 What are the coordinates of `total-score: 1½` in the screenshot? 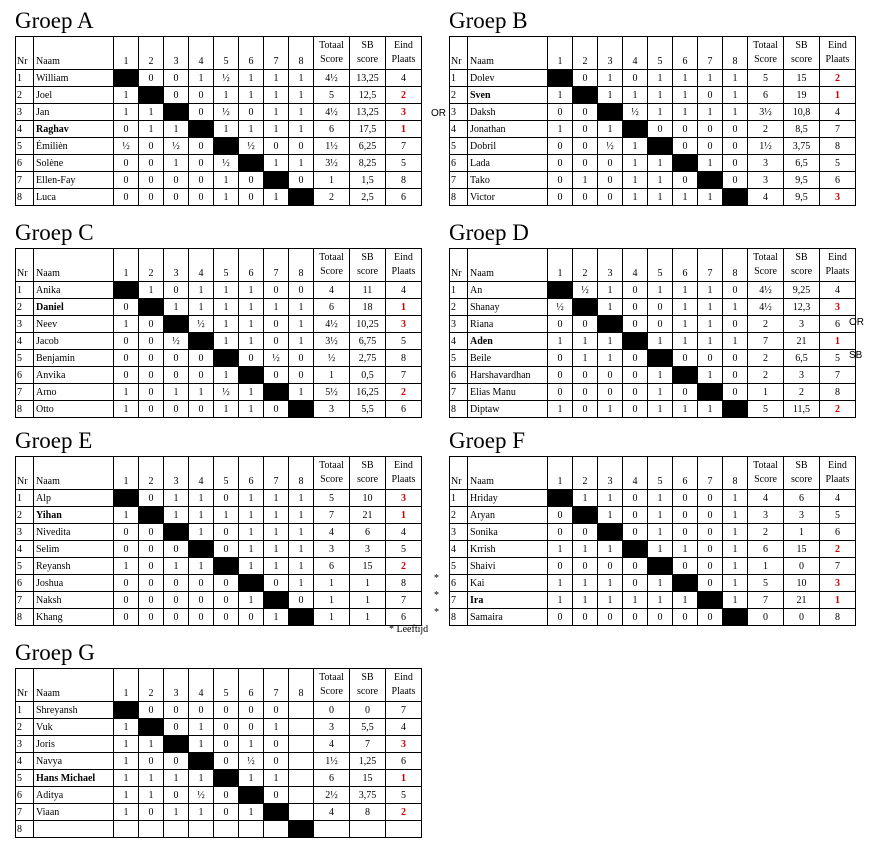 It's located at (765, 146).